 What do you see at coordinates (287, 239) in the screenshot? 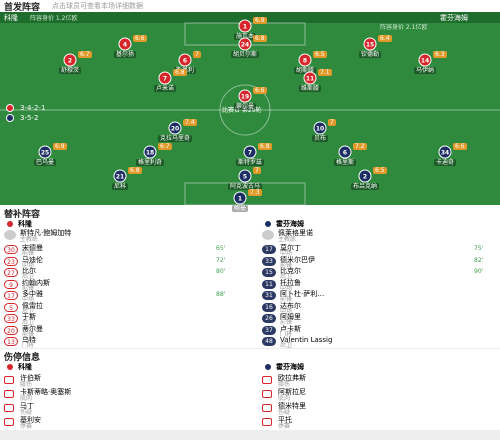
I see `coach-role: 主教练` at bounding box center [287, 239].